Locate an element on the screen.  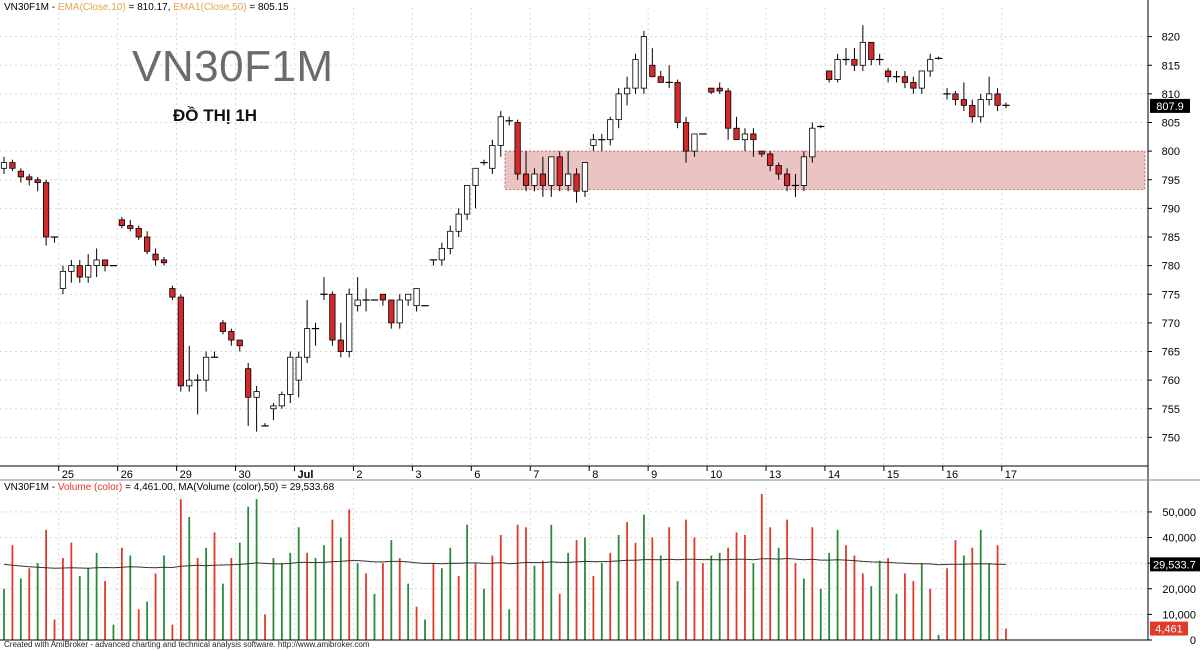
price-legend-ticker: VN30F1M is located at coordinates (27, 7).